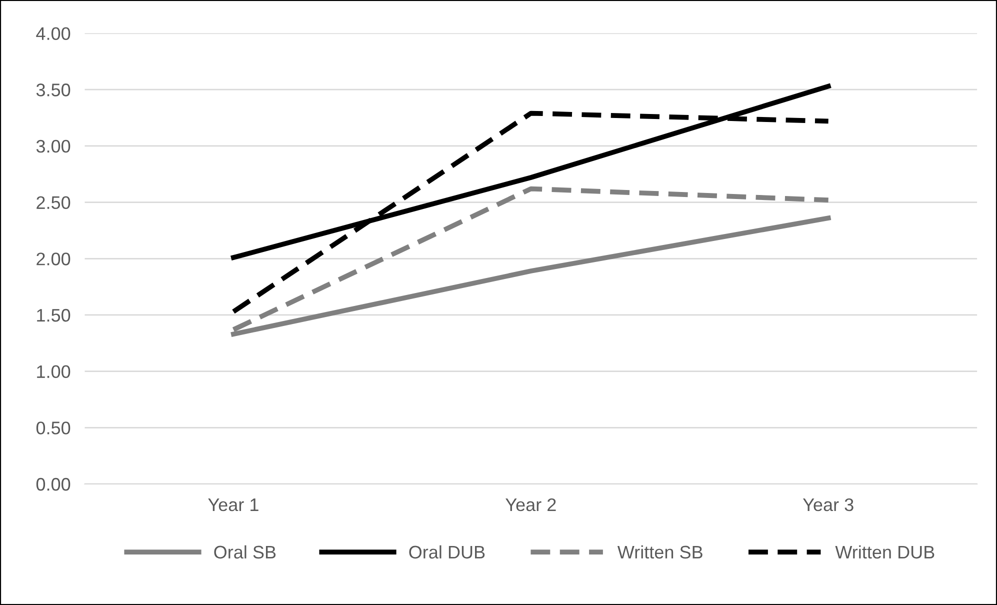  Describe the element at coordinates (884, 552) in the screenshot. I see `legend-label: Written DUB` at that location.